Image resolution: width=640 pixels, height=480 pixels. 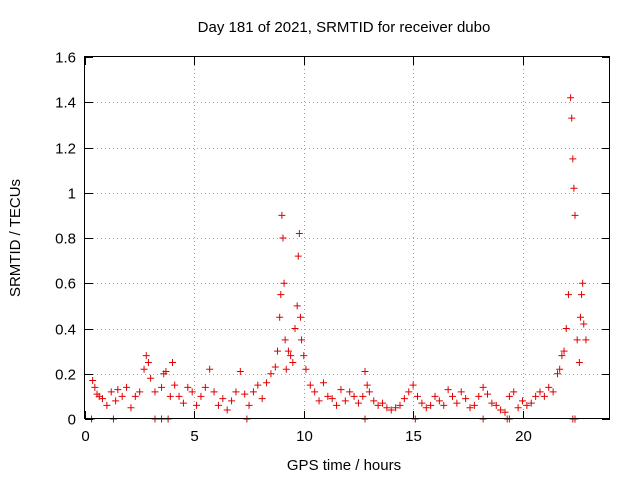 I want to click on x-tick-label: 10, so click(x=304, y=436).